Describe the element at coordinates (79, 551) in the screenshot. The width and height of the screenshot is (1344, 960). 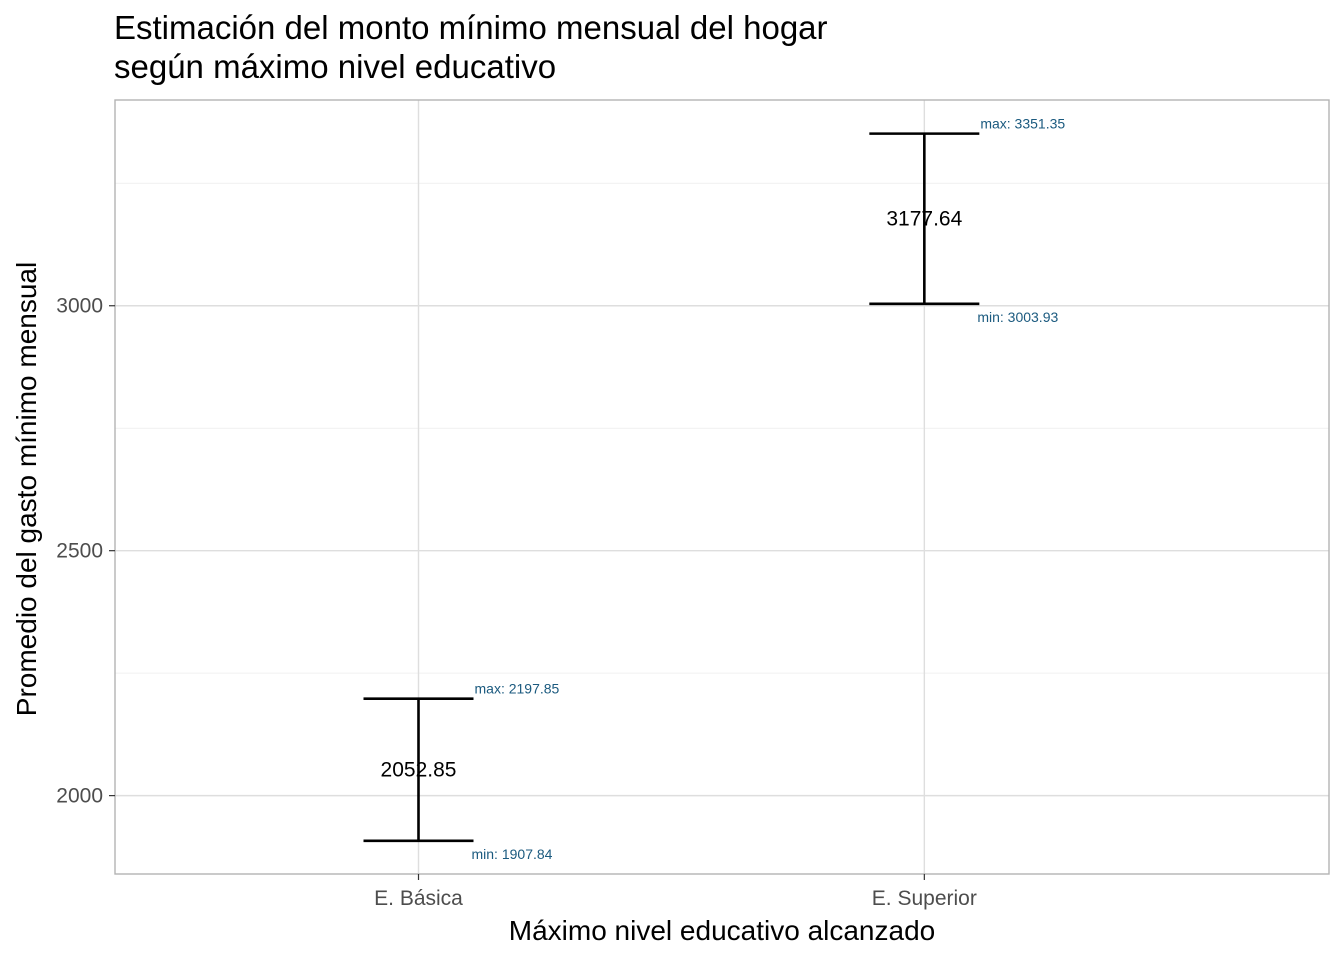
I see `y-tick-label: 2500` at that location.